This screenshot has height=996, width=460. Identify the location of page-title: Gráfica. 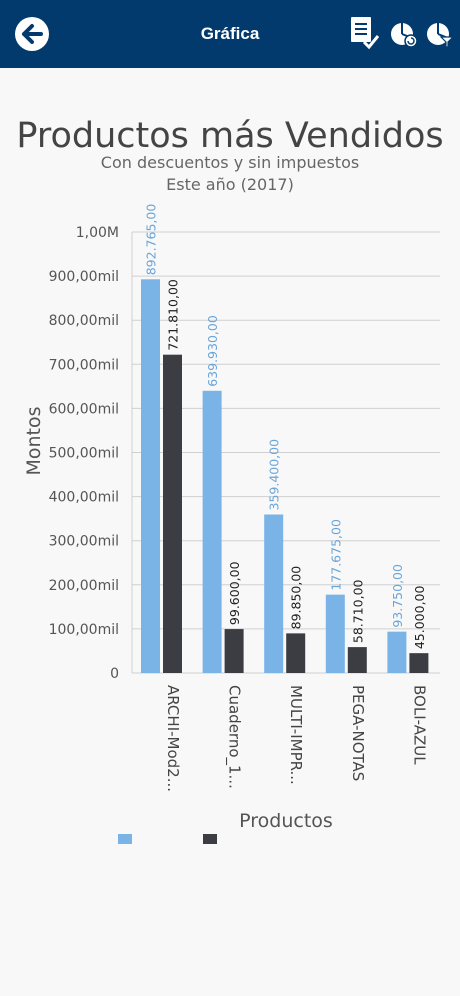
(230, 33).